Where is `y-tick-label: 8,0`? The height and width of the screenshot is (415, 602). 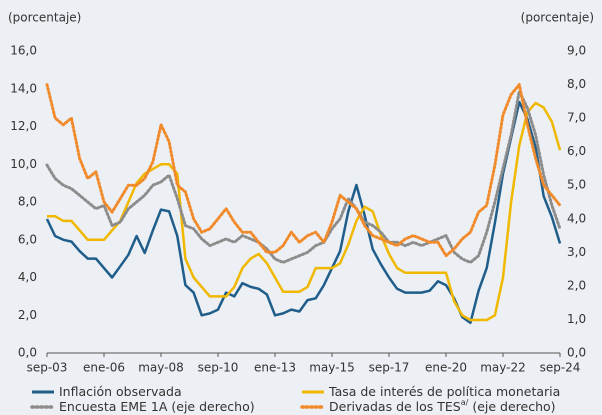
y-tick-label: 8,0 is located at coordinates (27, 202).